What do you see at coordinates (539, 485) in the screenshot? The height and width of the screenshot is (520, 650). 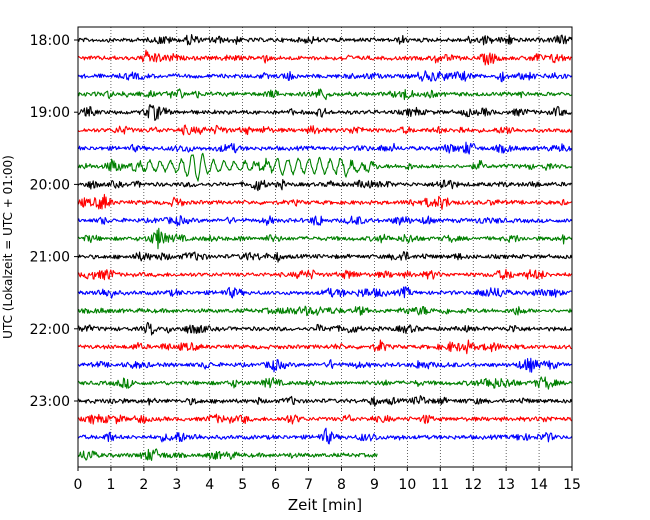 I see `x-tick-label: 14` at bounding box center [539, 485].